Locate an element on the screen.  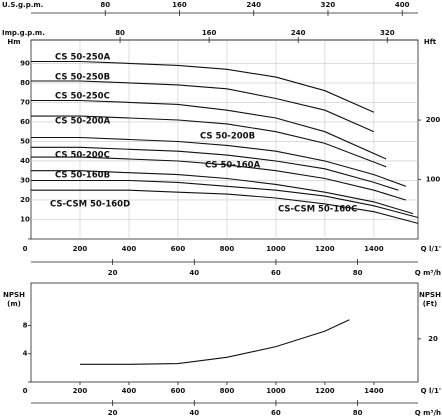
y-tick-label: 20 is located at coordinates (25, 200).